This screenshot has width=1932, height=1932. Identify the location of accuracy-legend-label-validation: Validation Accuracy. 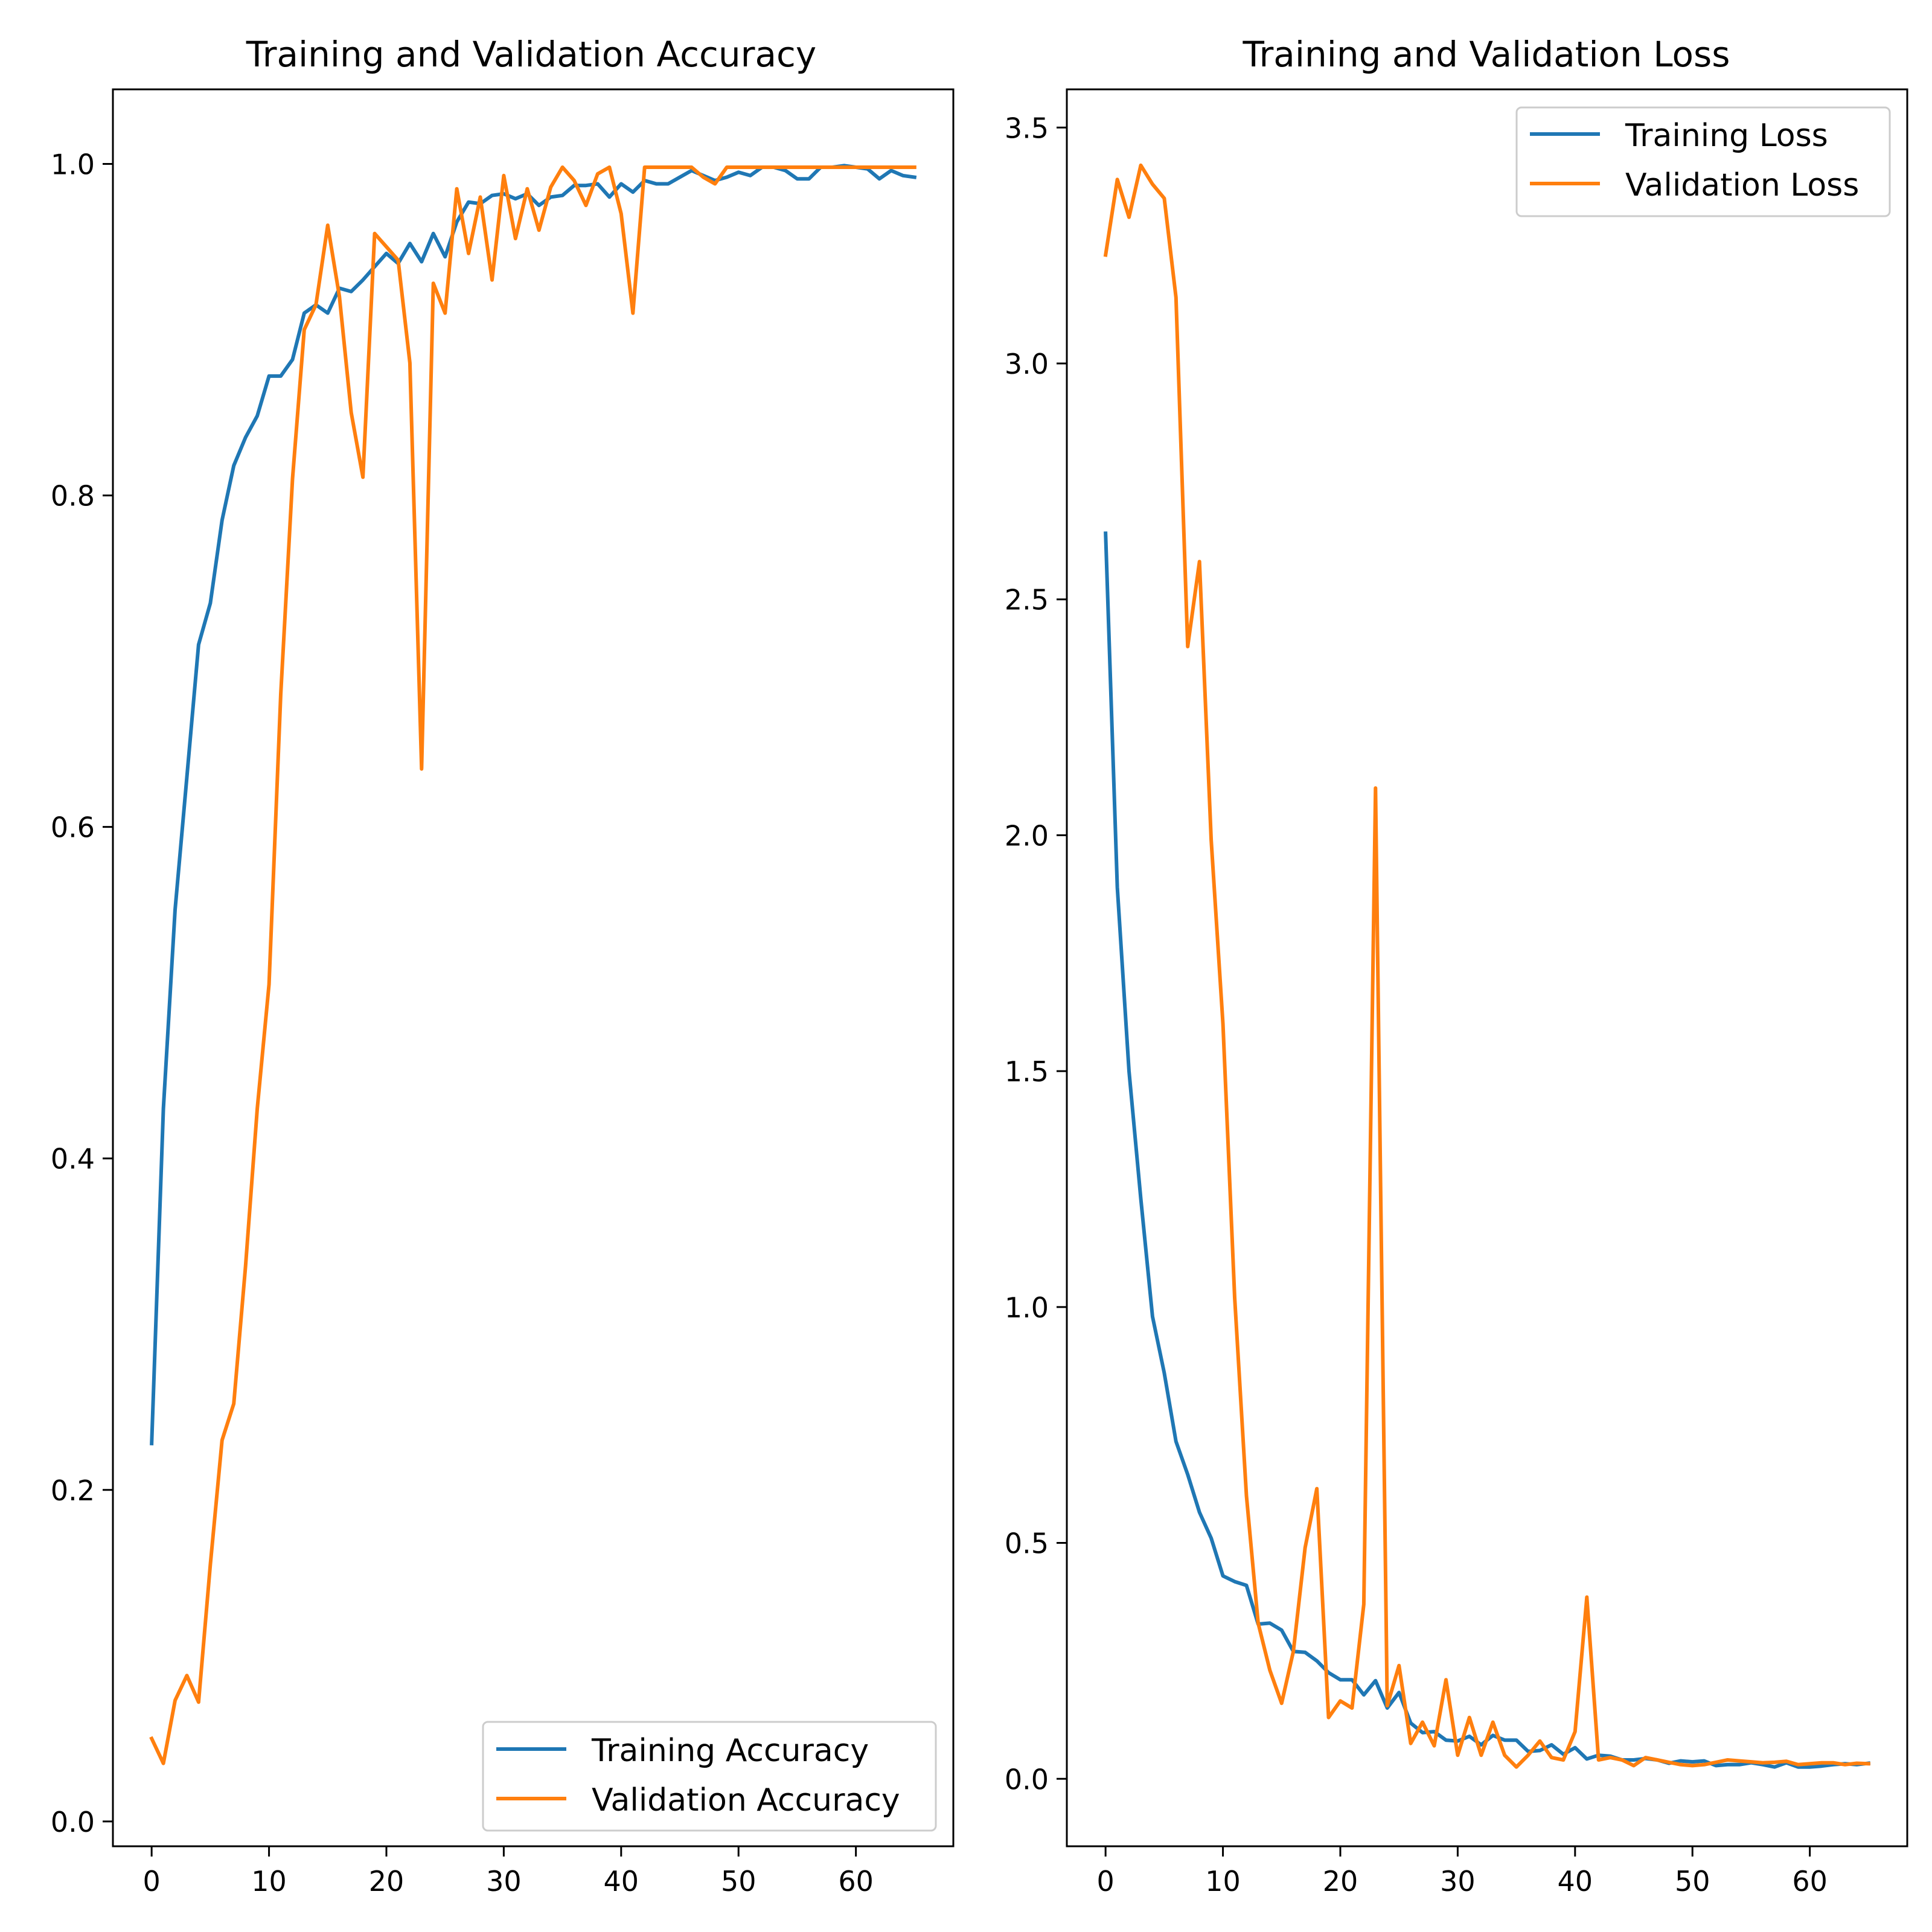
(746, 1800).